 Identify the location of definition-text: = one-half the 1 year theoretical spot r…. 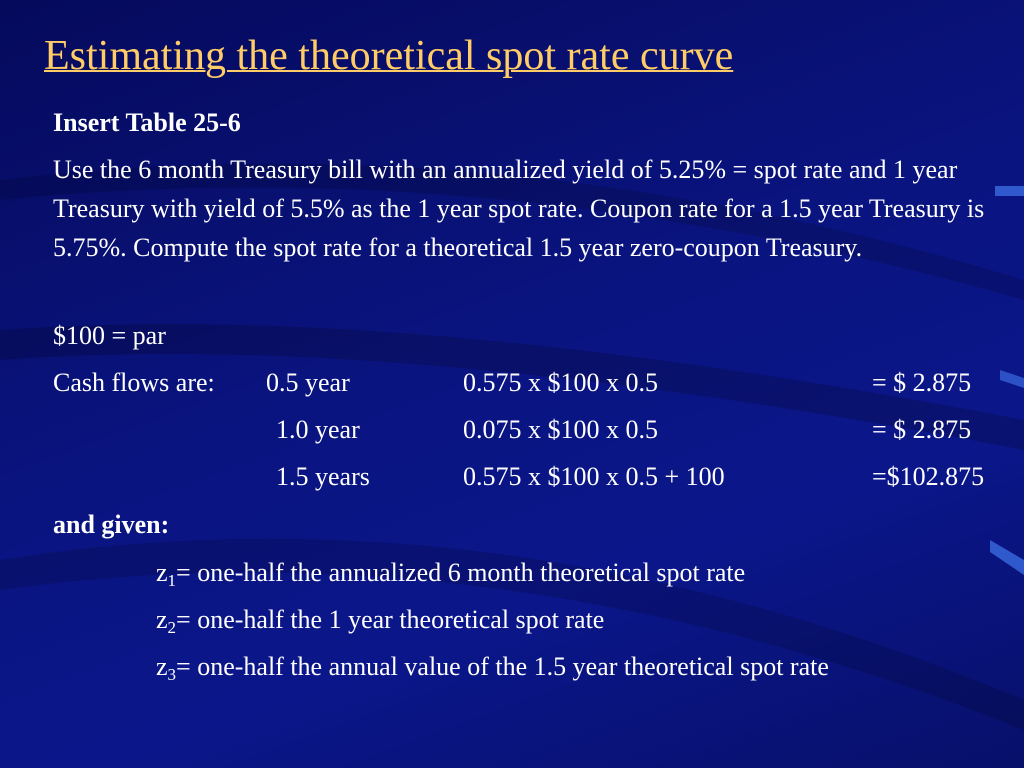
(390, 619).